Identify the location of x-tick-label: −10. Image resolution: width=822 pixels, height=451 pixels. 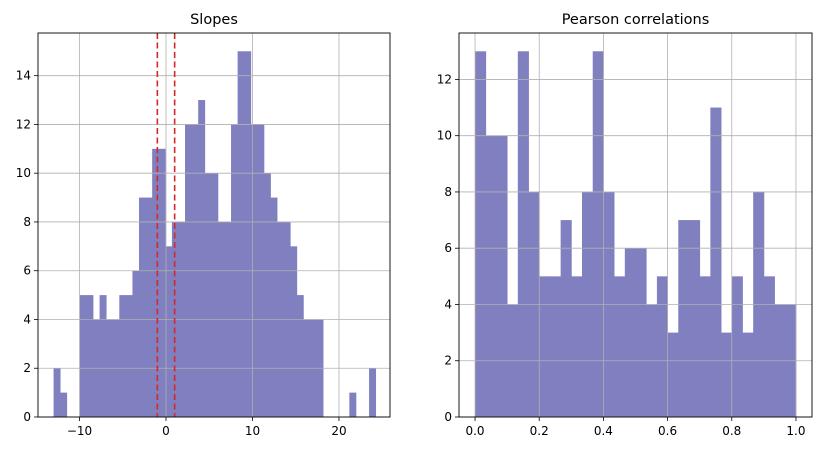
(79, 431).